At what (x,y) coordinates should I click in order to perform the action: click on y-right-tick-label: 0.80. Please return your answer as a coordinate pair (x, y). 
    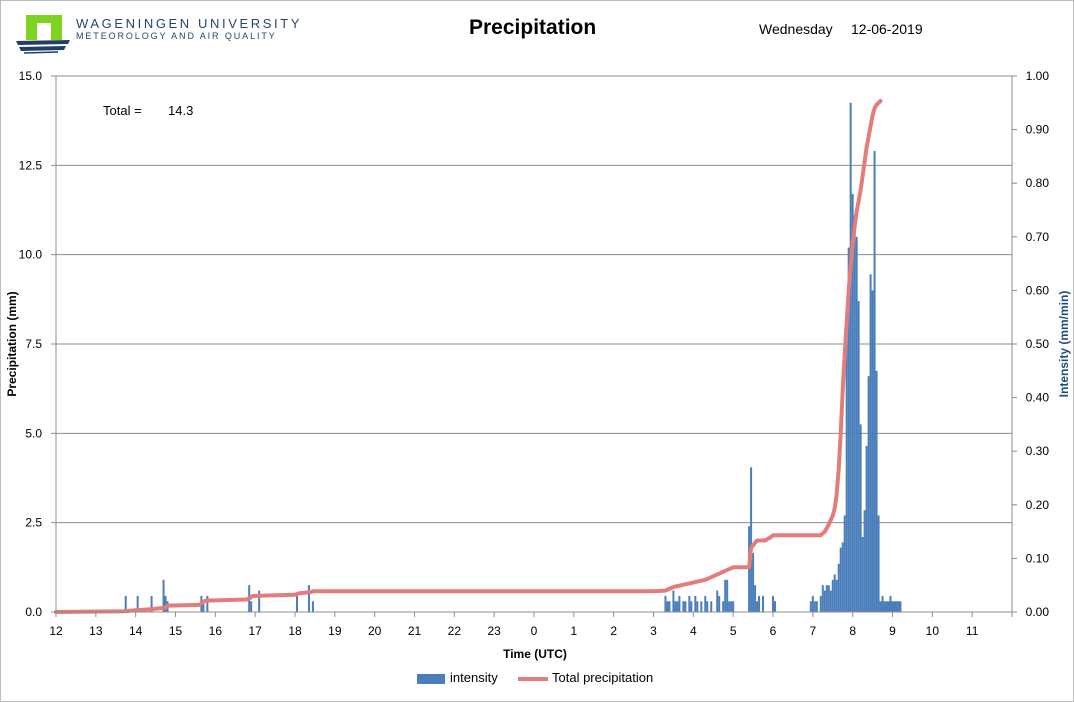
    Looking at the image, I should click on (1038, 183).